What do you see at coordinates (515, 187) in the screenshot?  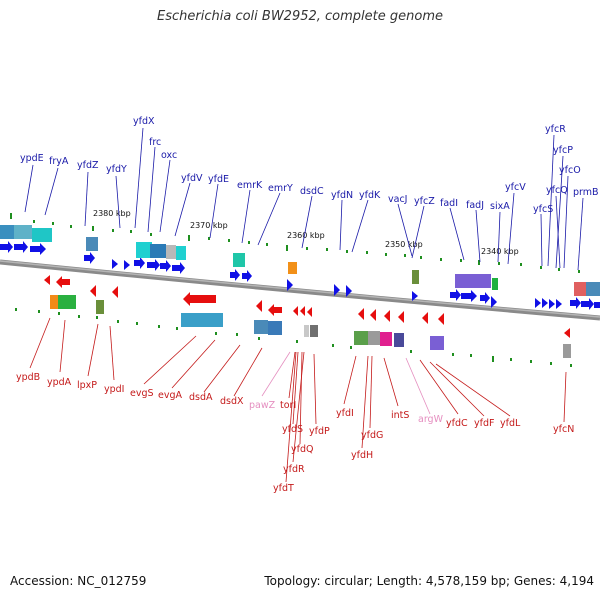 I see `gene-label: yfcV` at bounding box center [515, 187].